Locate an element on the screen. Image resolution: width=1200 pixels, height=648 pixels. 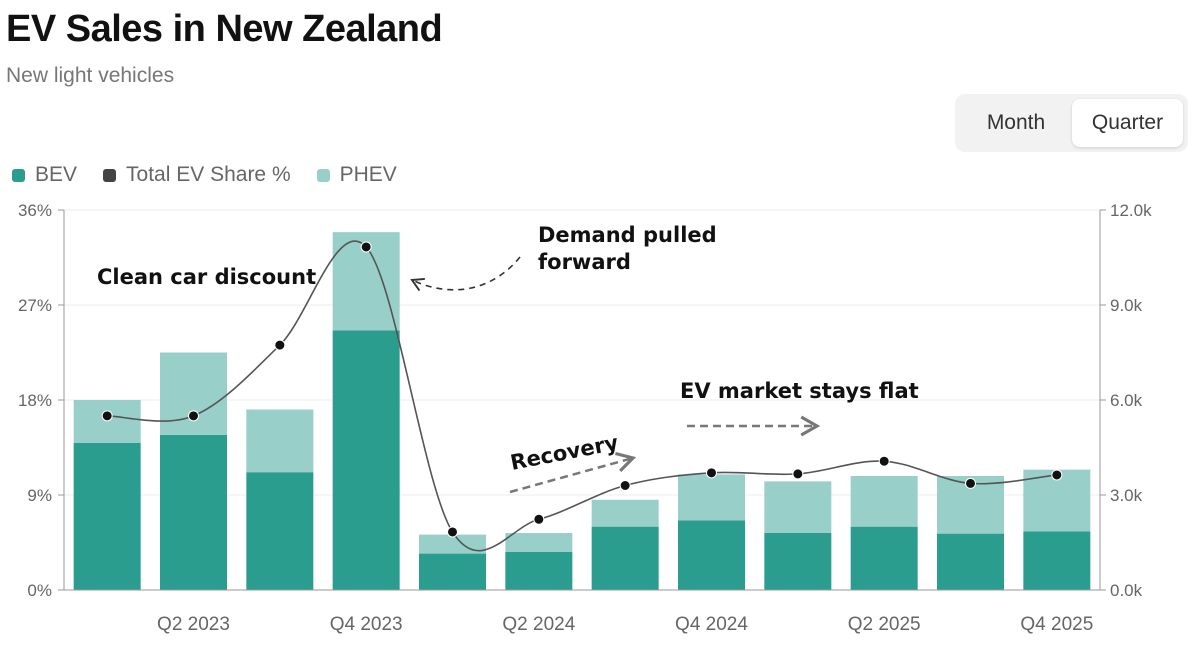
y-left-tick-label: 27% is located at coordinates (35, 305).